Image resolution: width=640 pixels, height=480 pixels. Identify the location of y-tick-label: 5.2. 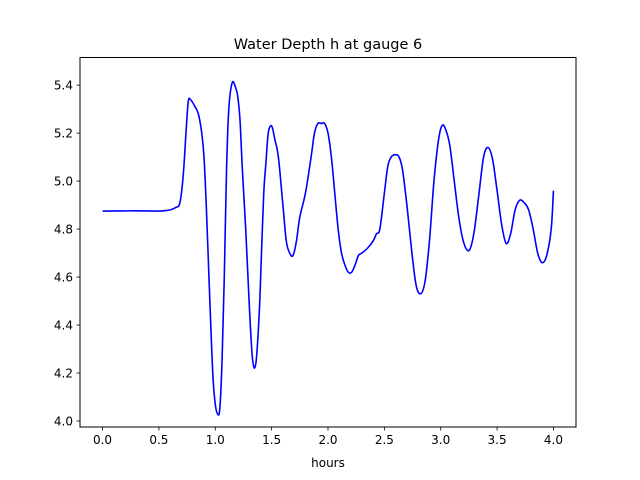
(63, 134).